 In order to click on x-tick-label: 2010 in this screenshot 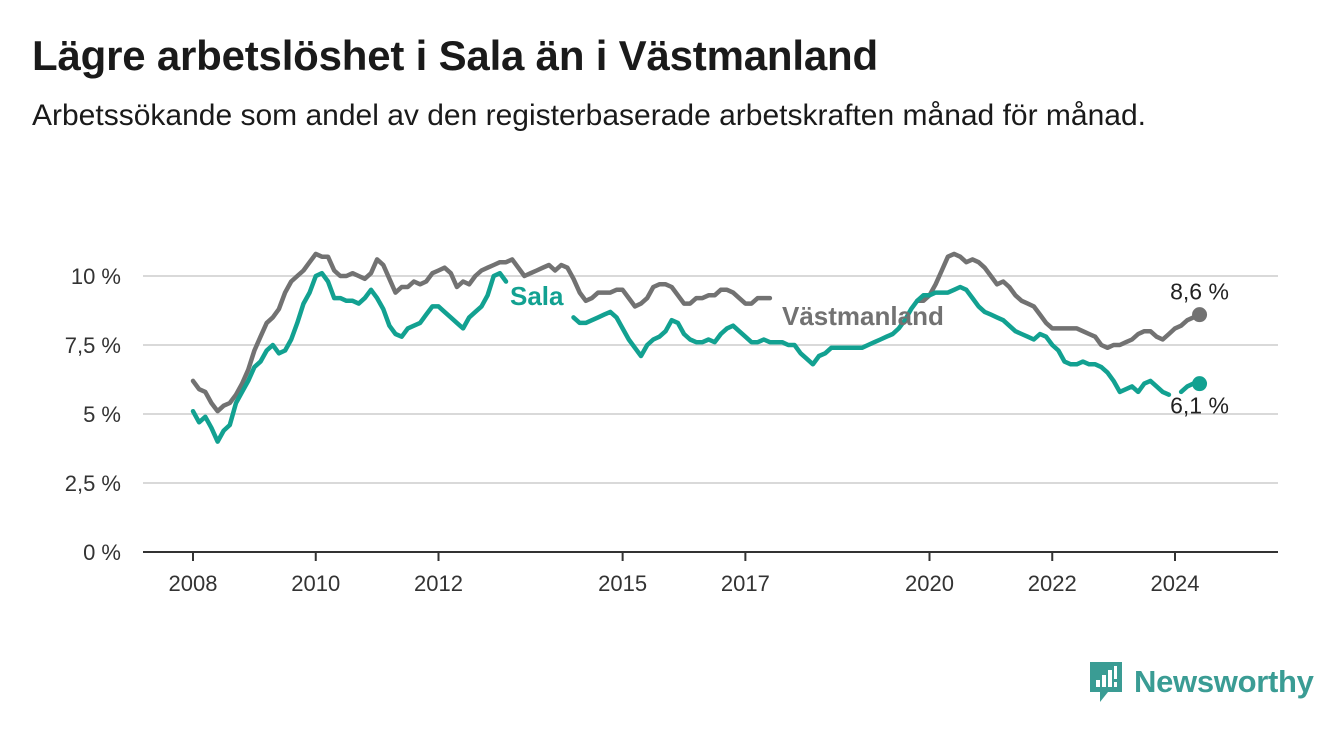, I will do `click(315, 583)`.